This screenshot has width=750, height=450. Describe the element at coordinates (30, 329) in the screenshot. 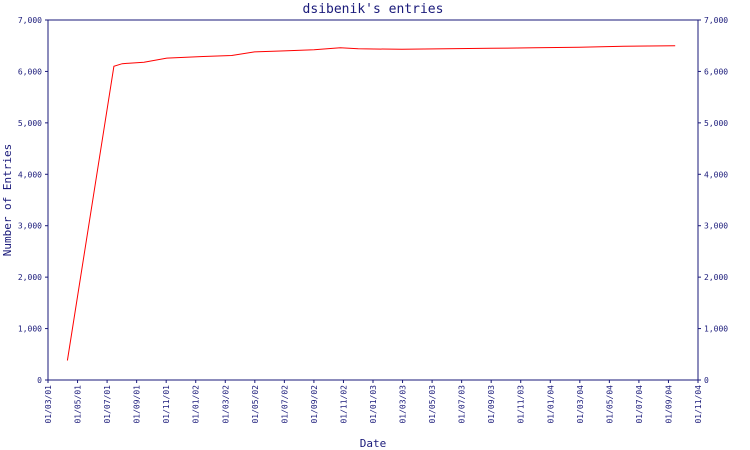

I see `y-tick-label-left: 1,000` at that location.